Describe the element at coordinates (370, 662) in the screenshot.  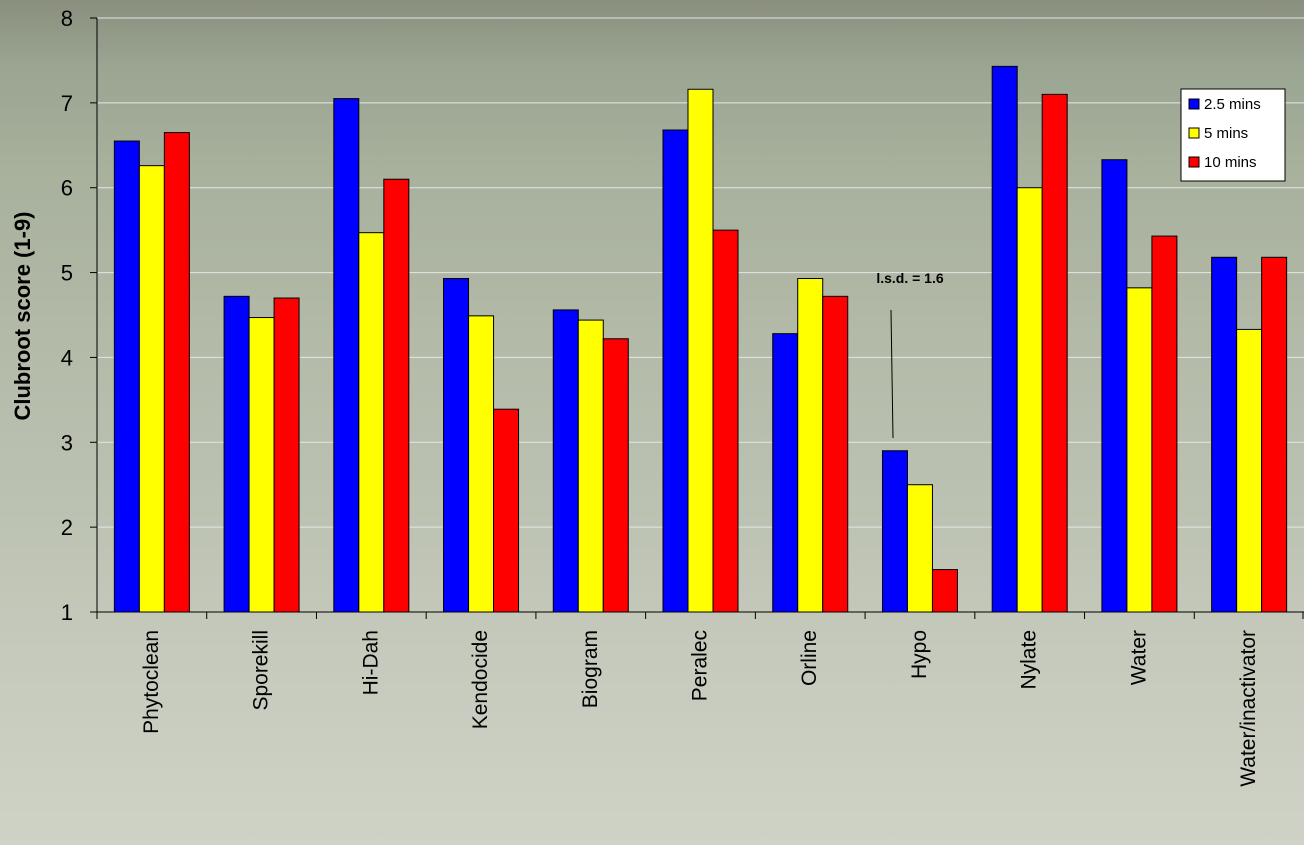
I see `category-label: Hi-Dah` at that location.